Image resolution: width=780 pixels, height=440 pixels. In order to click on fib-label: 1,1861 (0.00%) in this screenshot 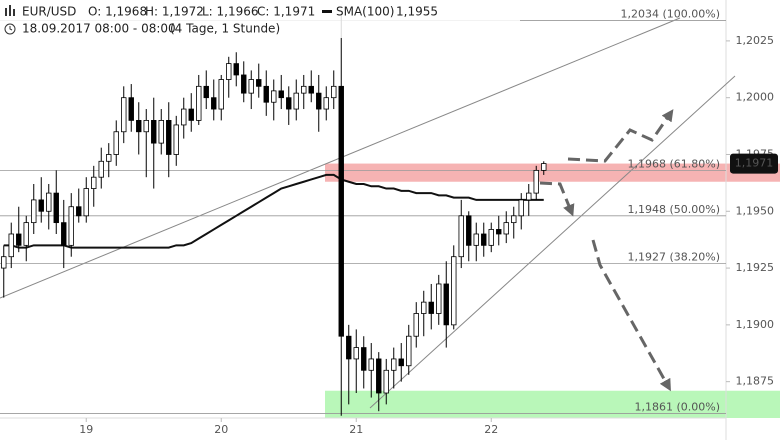, I will do `click(677, 406)`.